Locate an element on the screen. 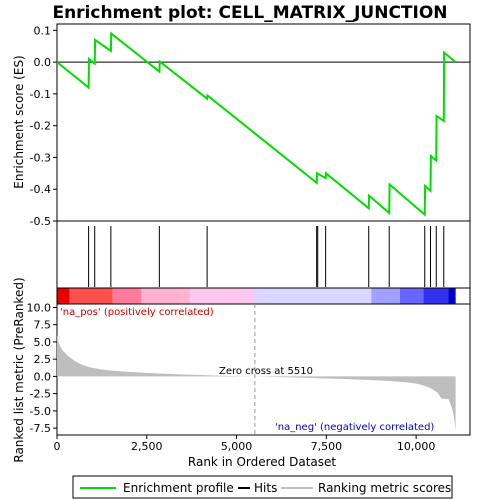 This screenshot has width=500, height=500. bottom-y-axis-label: Ranked list metric (PreRanked) is located at coordinates (19, 369).